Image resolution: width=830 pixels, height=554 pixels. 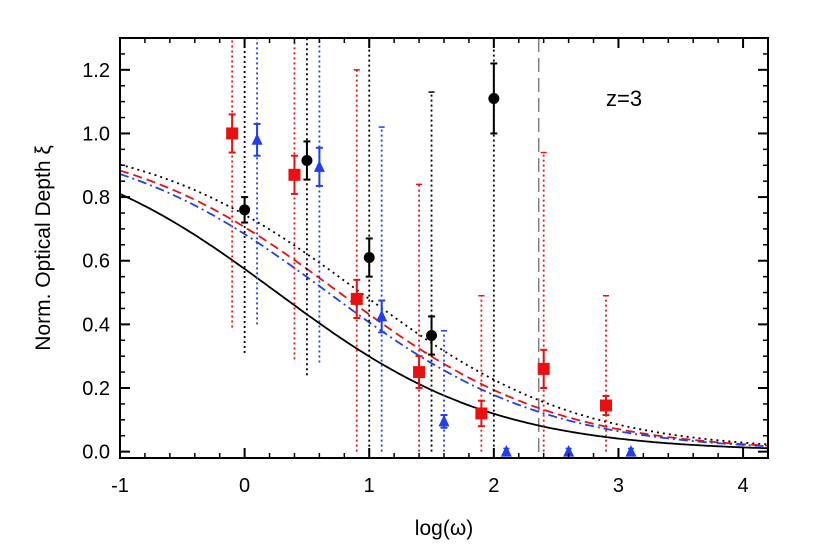 What do you see at coordinates (96, 325) in the screenshot?
I see `y-tick-label: 0.4` at bounding box center [96, 325].